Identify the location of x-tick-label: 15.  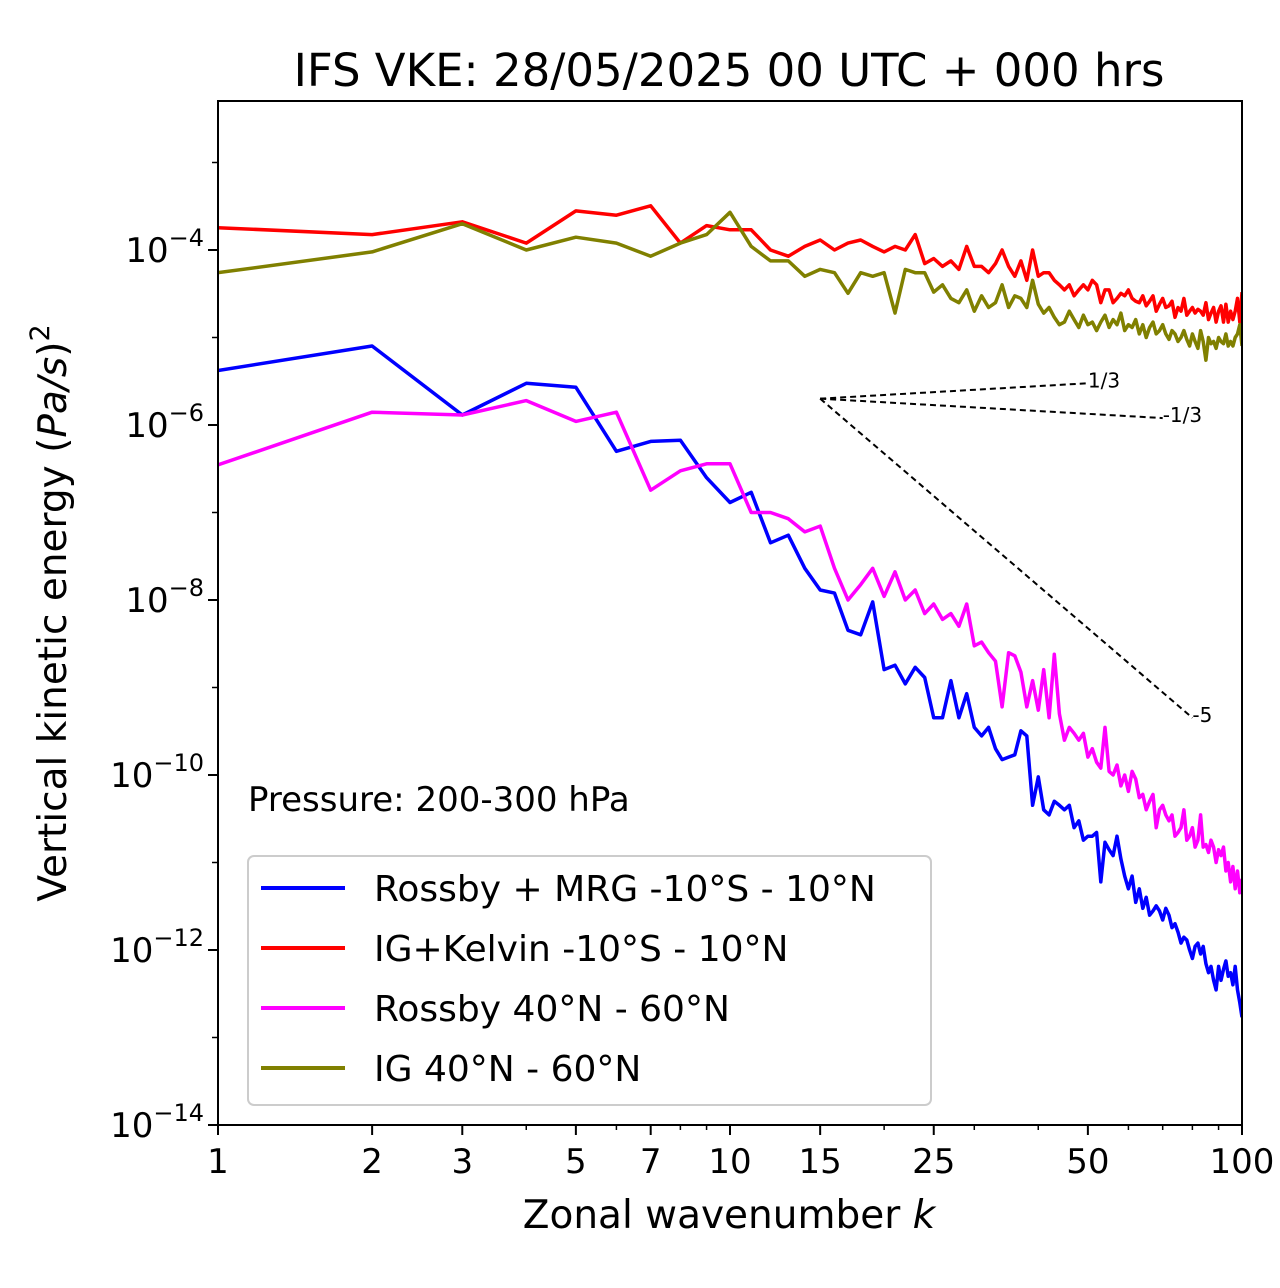
(820, 1162).